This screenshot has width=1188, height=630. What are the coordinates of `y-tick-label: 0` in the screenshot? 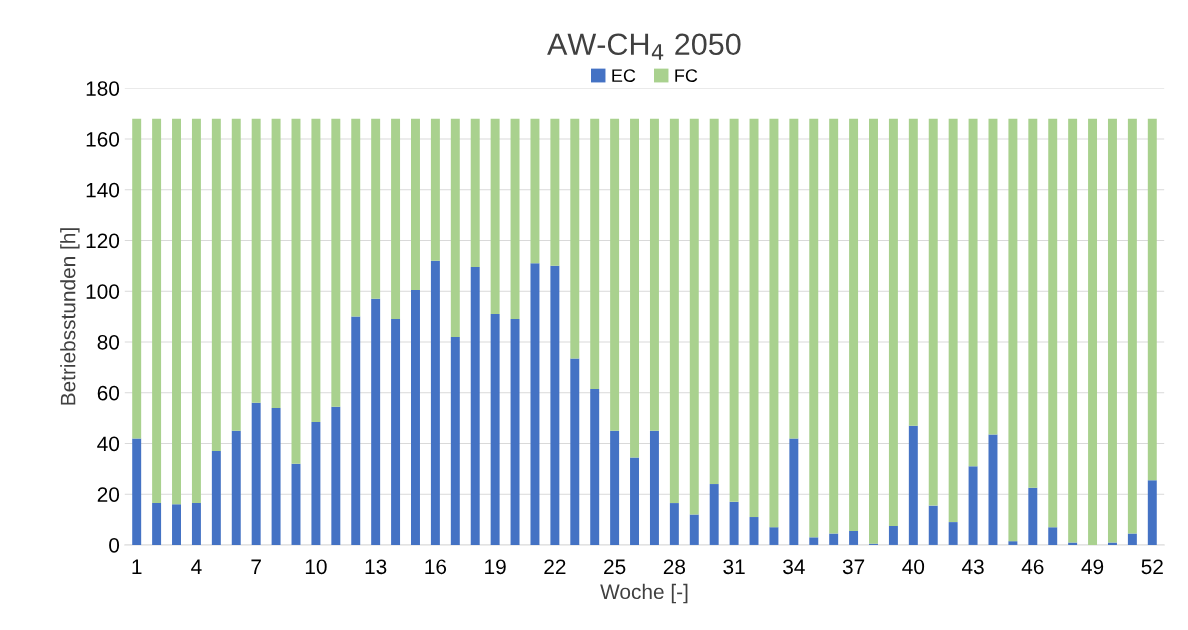 It's located at (114, 545).